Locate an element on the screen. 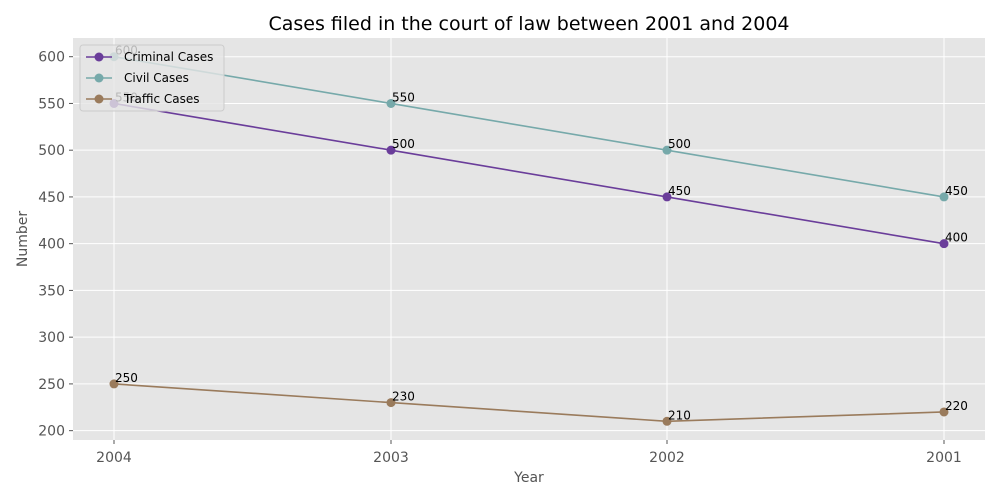 Image resolution: width=1000 pixels, height=500 pixels. series-traffic-cases: 250 230 210 220 is located at coordinates (538, 398).